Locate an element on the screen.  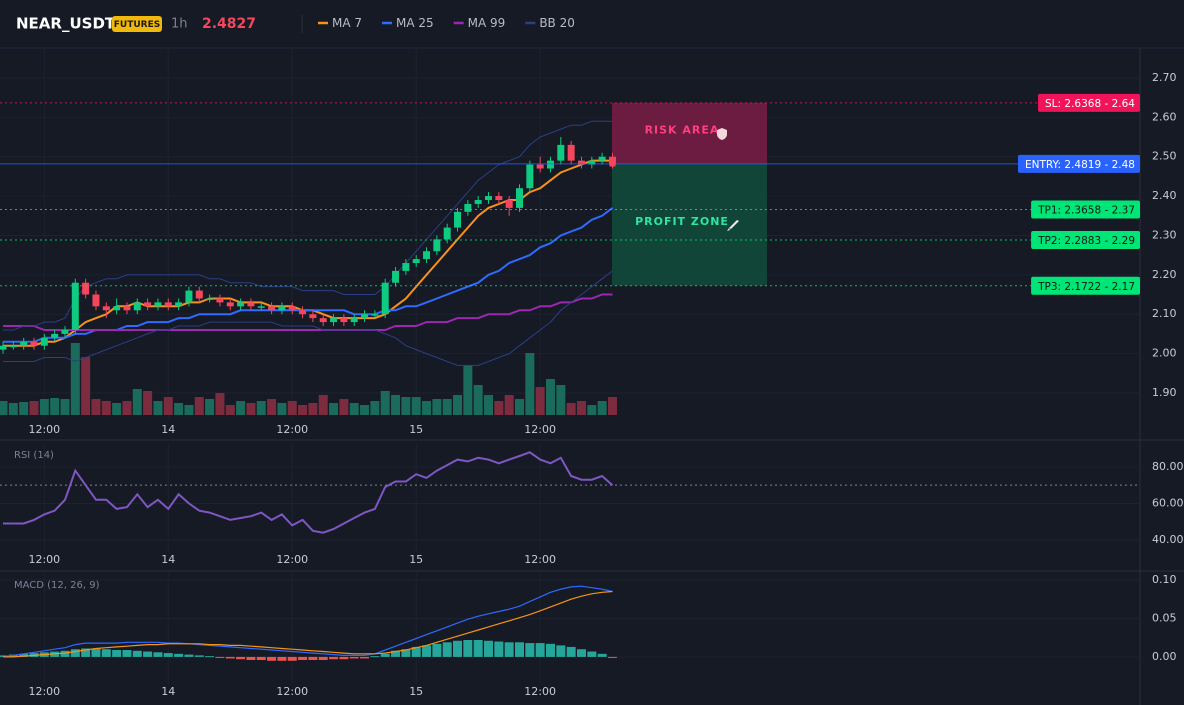
interval: 1h is located at coordinates (179, 24).